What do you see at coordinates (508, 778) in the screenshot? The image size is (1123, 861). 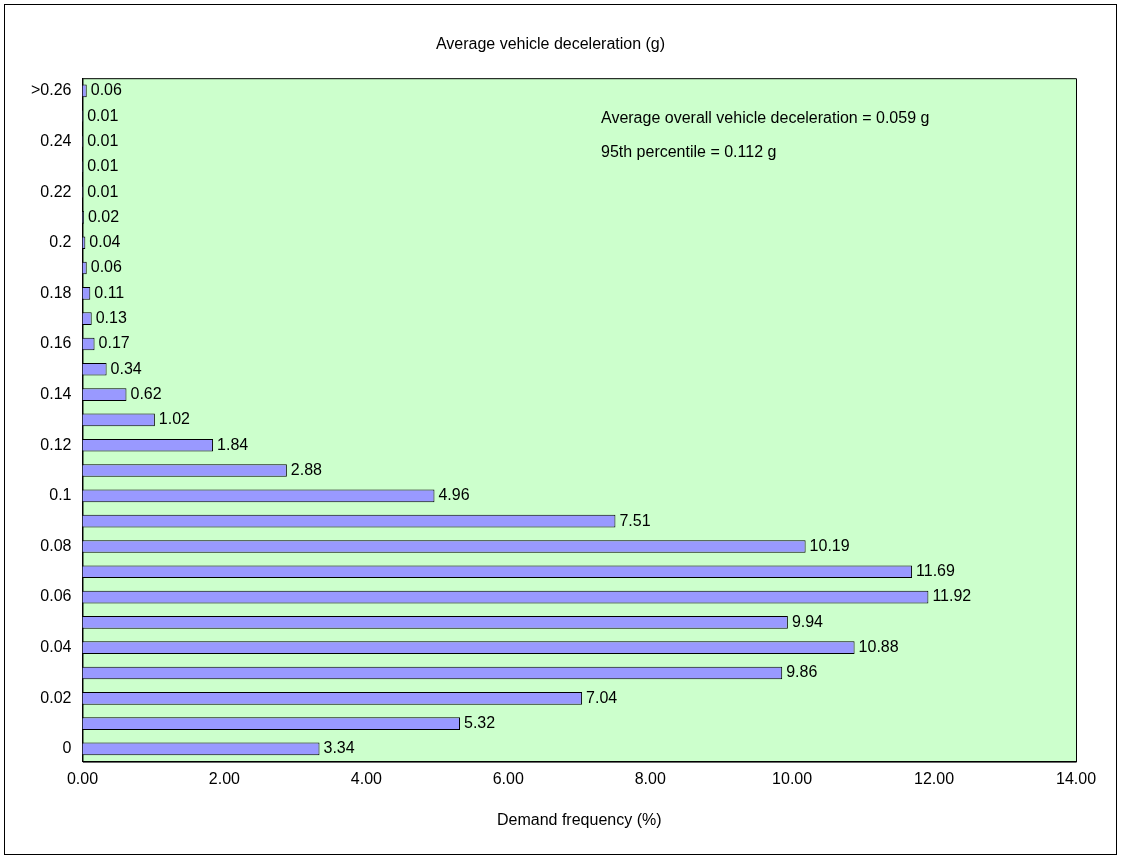 I see `x-tick-label: 6.00` at bounding box center [508, 778].